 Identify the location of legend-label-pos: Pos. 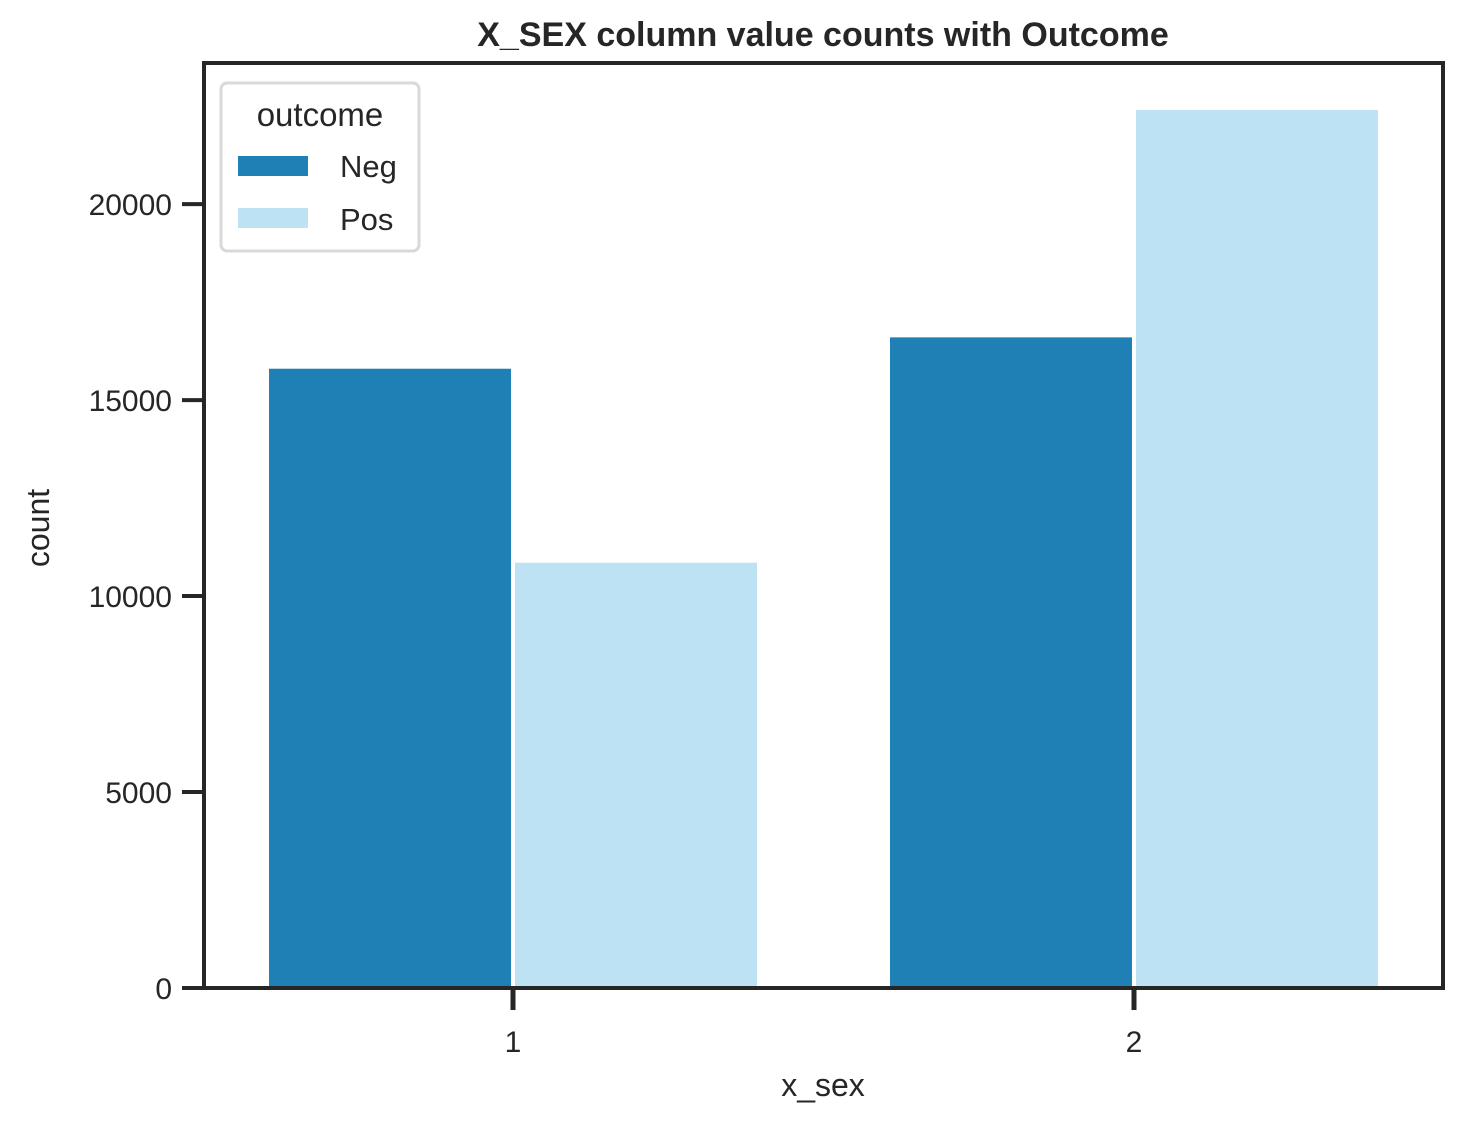
(366, 219).